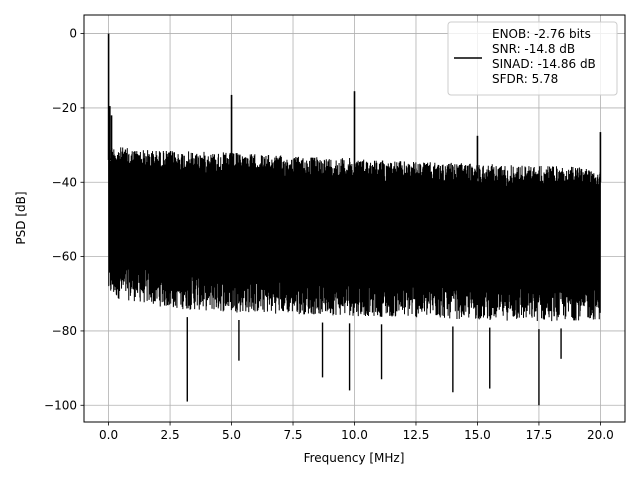 This screenshot has height=480, width=640. I want to click on y-tick-label: −60, so click(64, 257).